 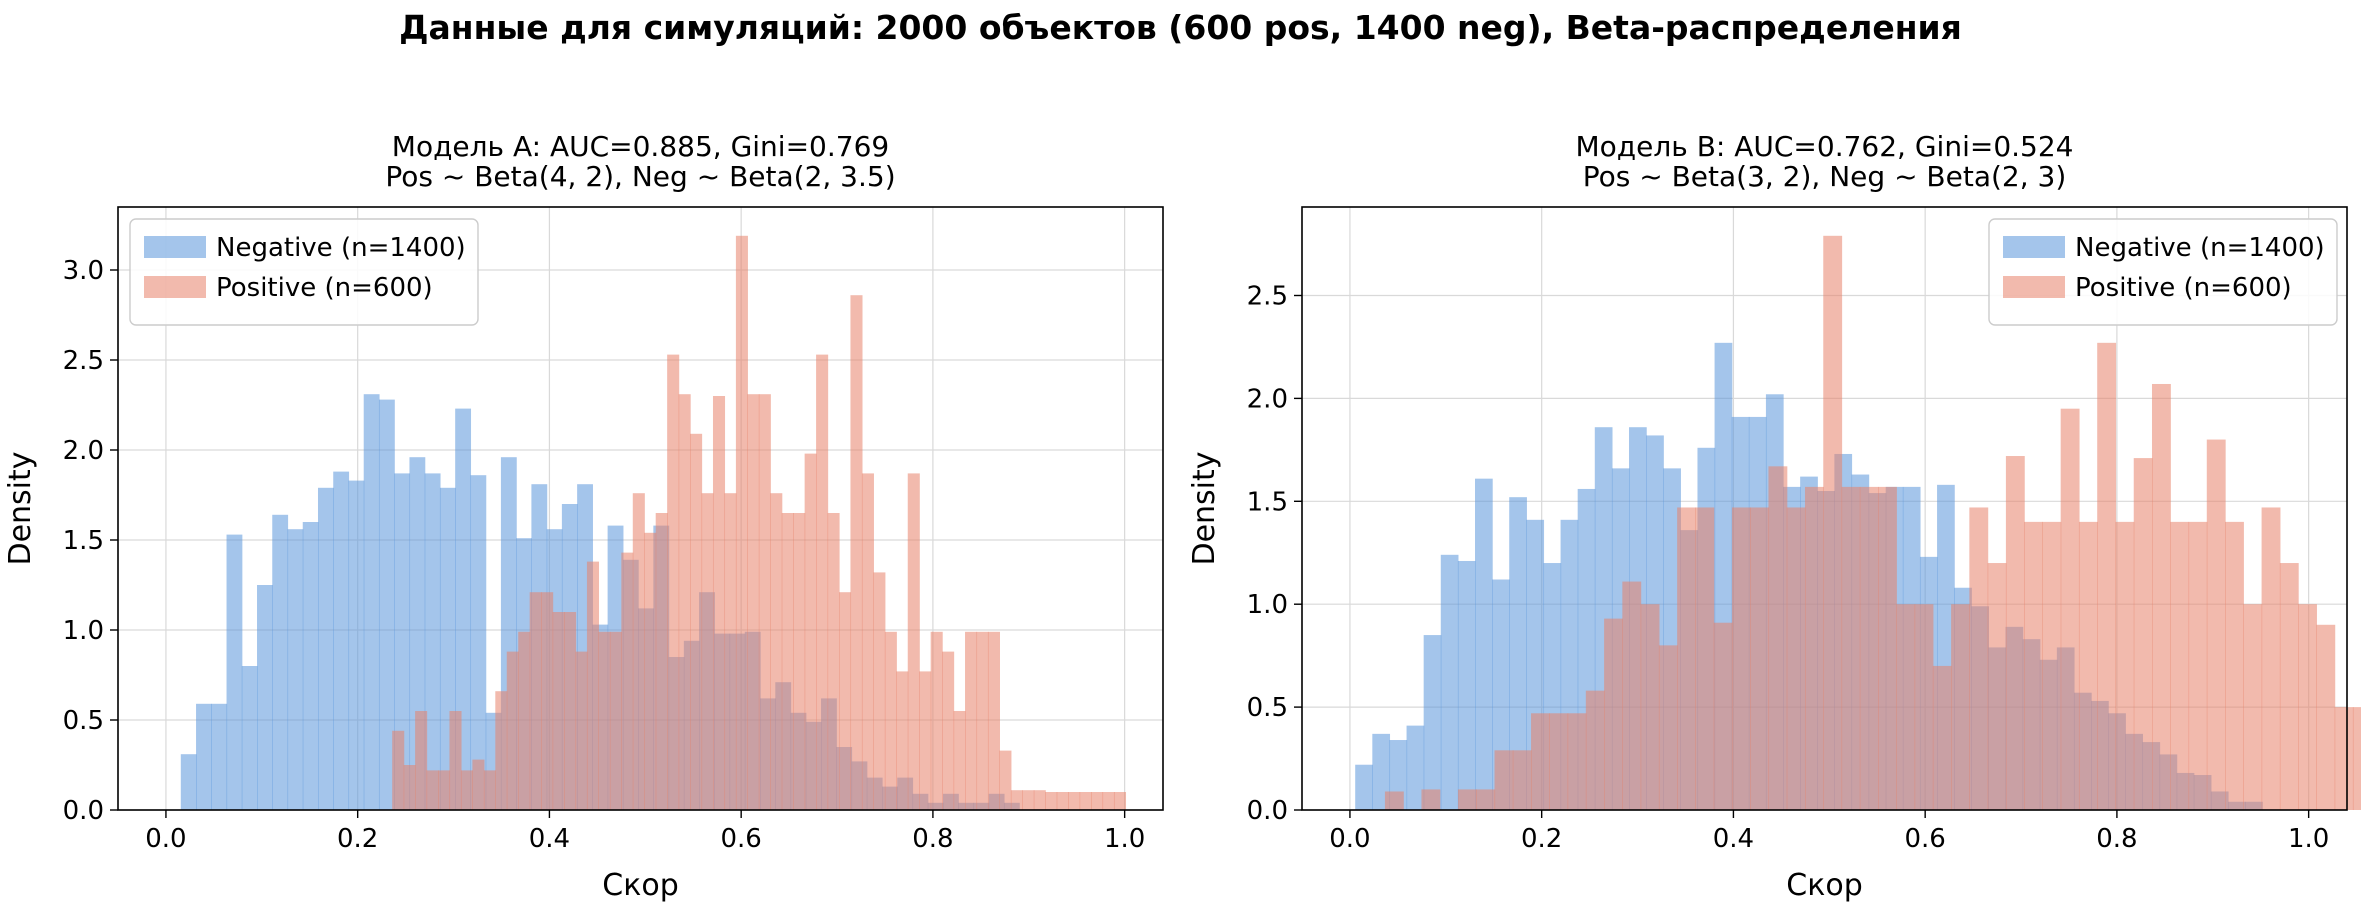 What do you see at coordinates (1349, 839) in the screenshot?
I see `x-tick-label: 0.0` at bounding box center [1349, 839].